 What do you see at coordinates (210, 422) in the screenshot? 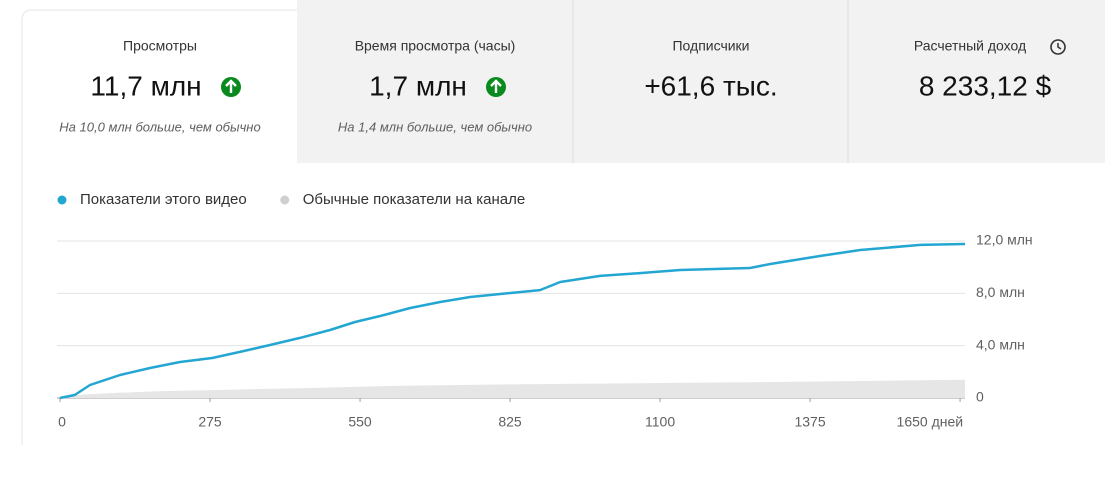
I see `x-tick-label: 275` at bounding box center [210, 422].